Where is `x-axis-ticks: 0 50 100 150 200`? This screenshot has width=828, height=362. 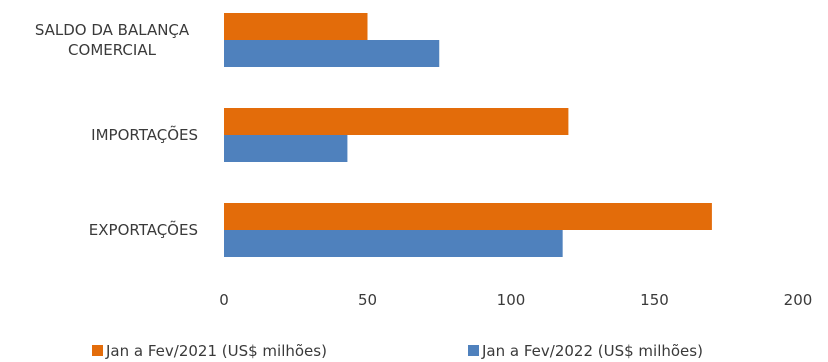 x-axis-ticks: 0 50 100 150 200 is located at coordinates (515, 300).